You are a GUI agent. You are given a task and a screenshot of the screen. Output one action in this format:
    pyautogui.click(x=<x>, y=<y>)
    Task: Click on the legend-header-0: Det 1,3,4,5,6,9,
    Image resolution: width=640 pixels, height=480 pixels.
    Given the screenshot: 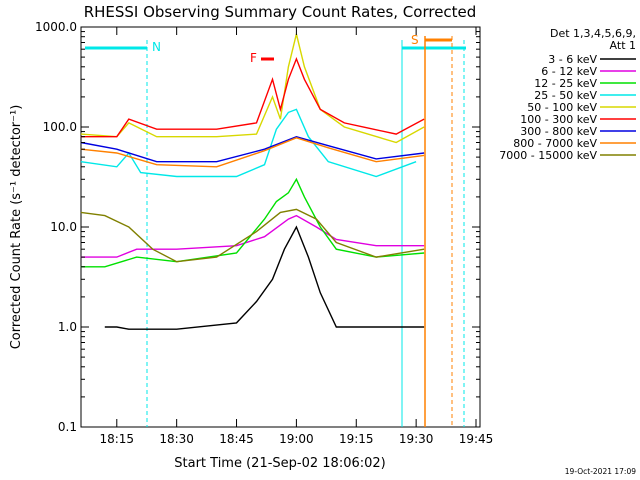 What is the action you would take?
    pyautogui.click(x=593, y=33)
    